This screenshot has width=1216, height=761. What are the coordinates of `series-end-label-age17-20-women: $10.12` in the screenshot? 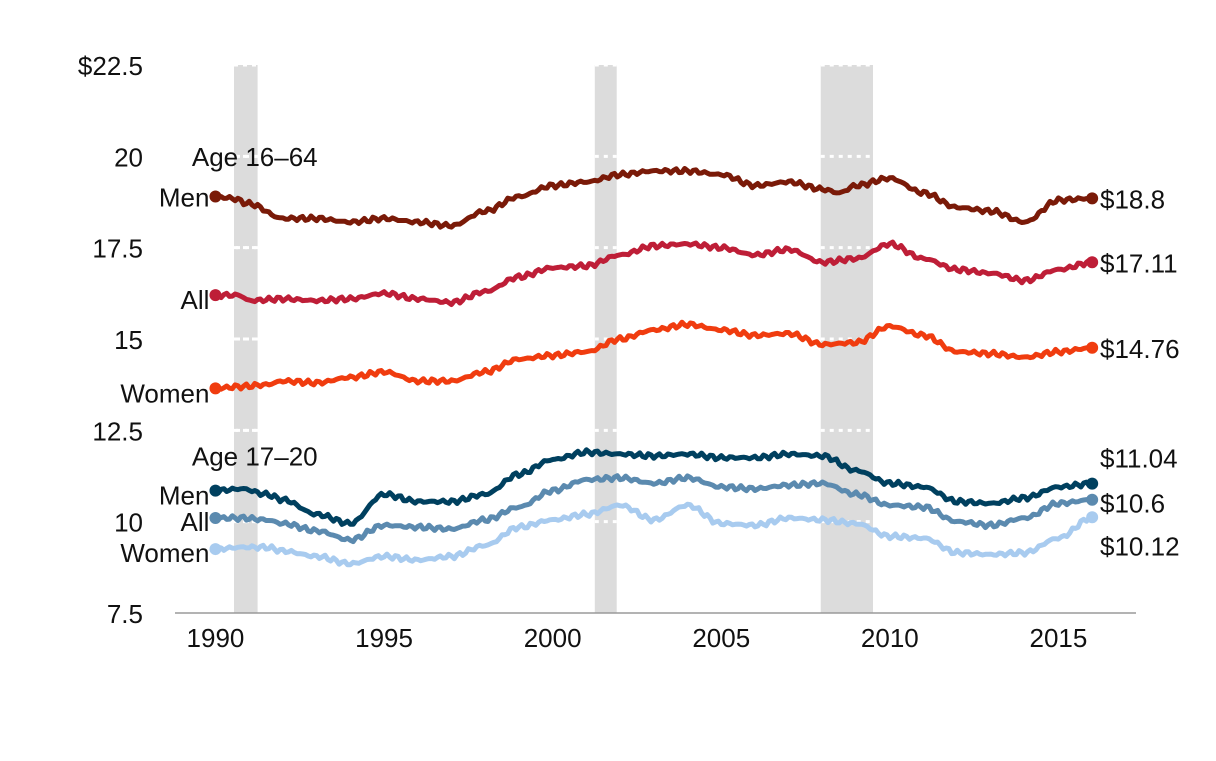 It's located at (1140, 546).